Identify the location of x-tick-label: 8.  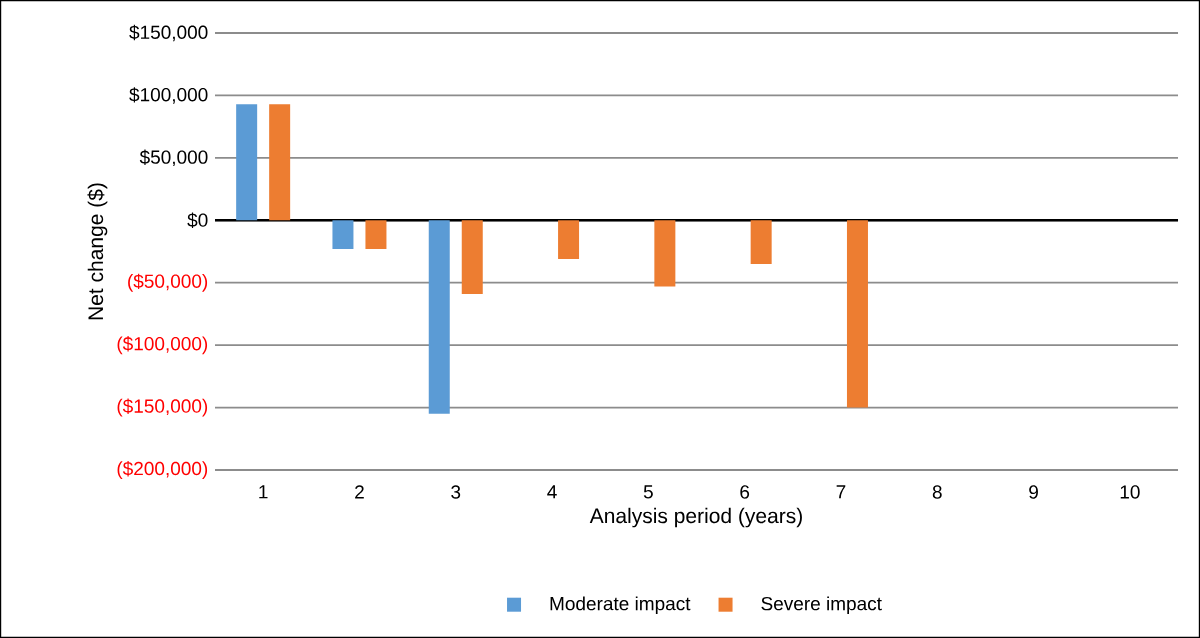
(937, 492).